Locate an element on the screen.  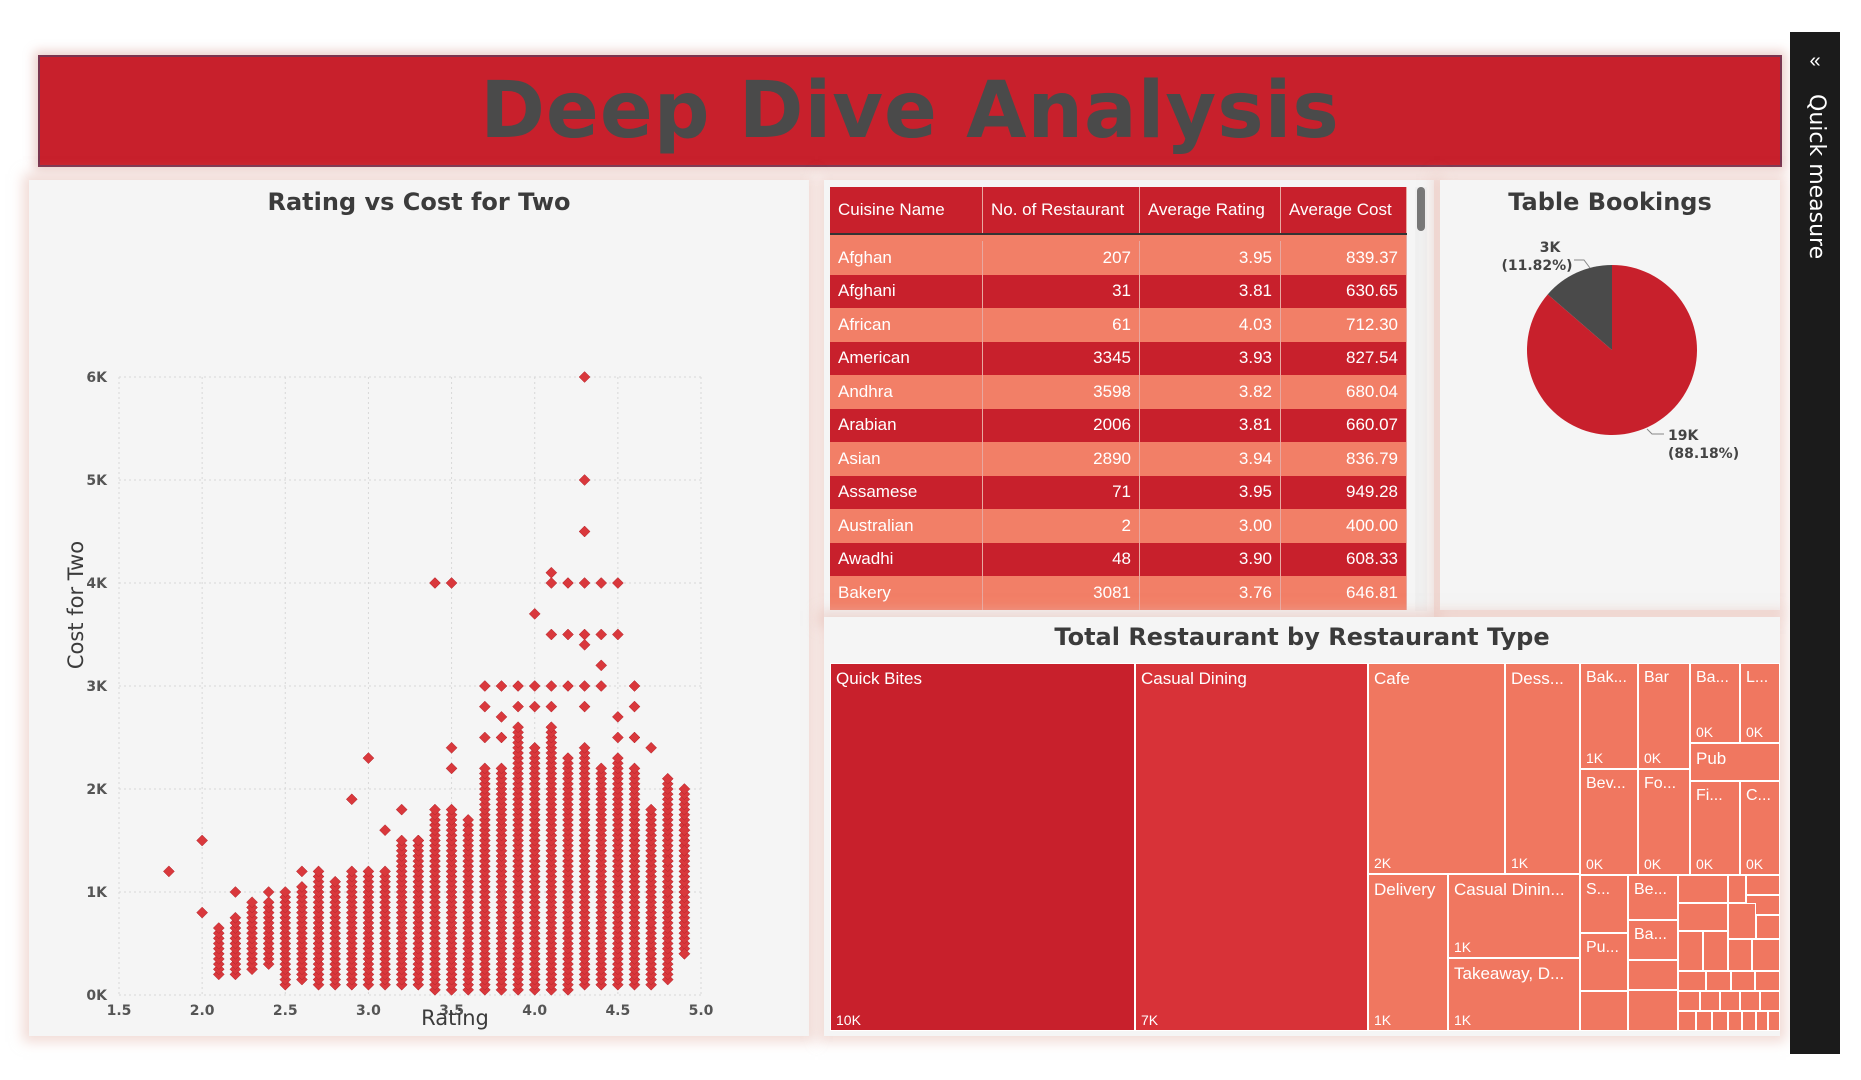
treemap-cell: L... 0K is located at coordinates (1760, 703).